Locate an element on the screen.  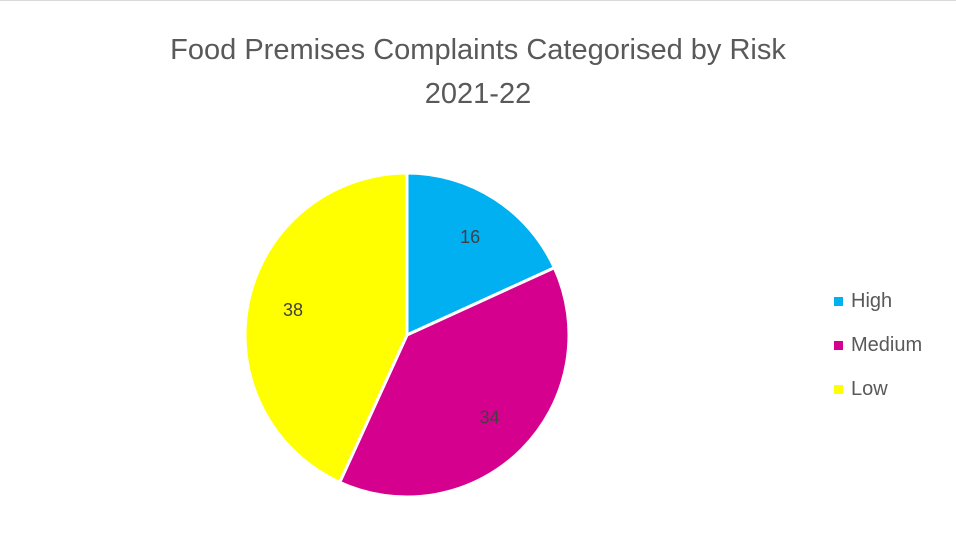
pie-data-labels: 16 34 38 is located at coordinates (391, 327).